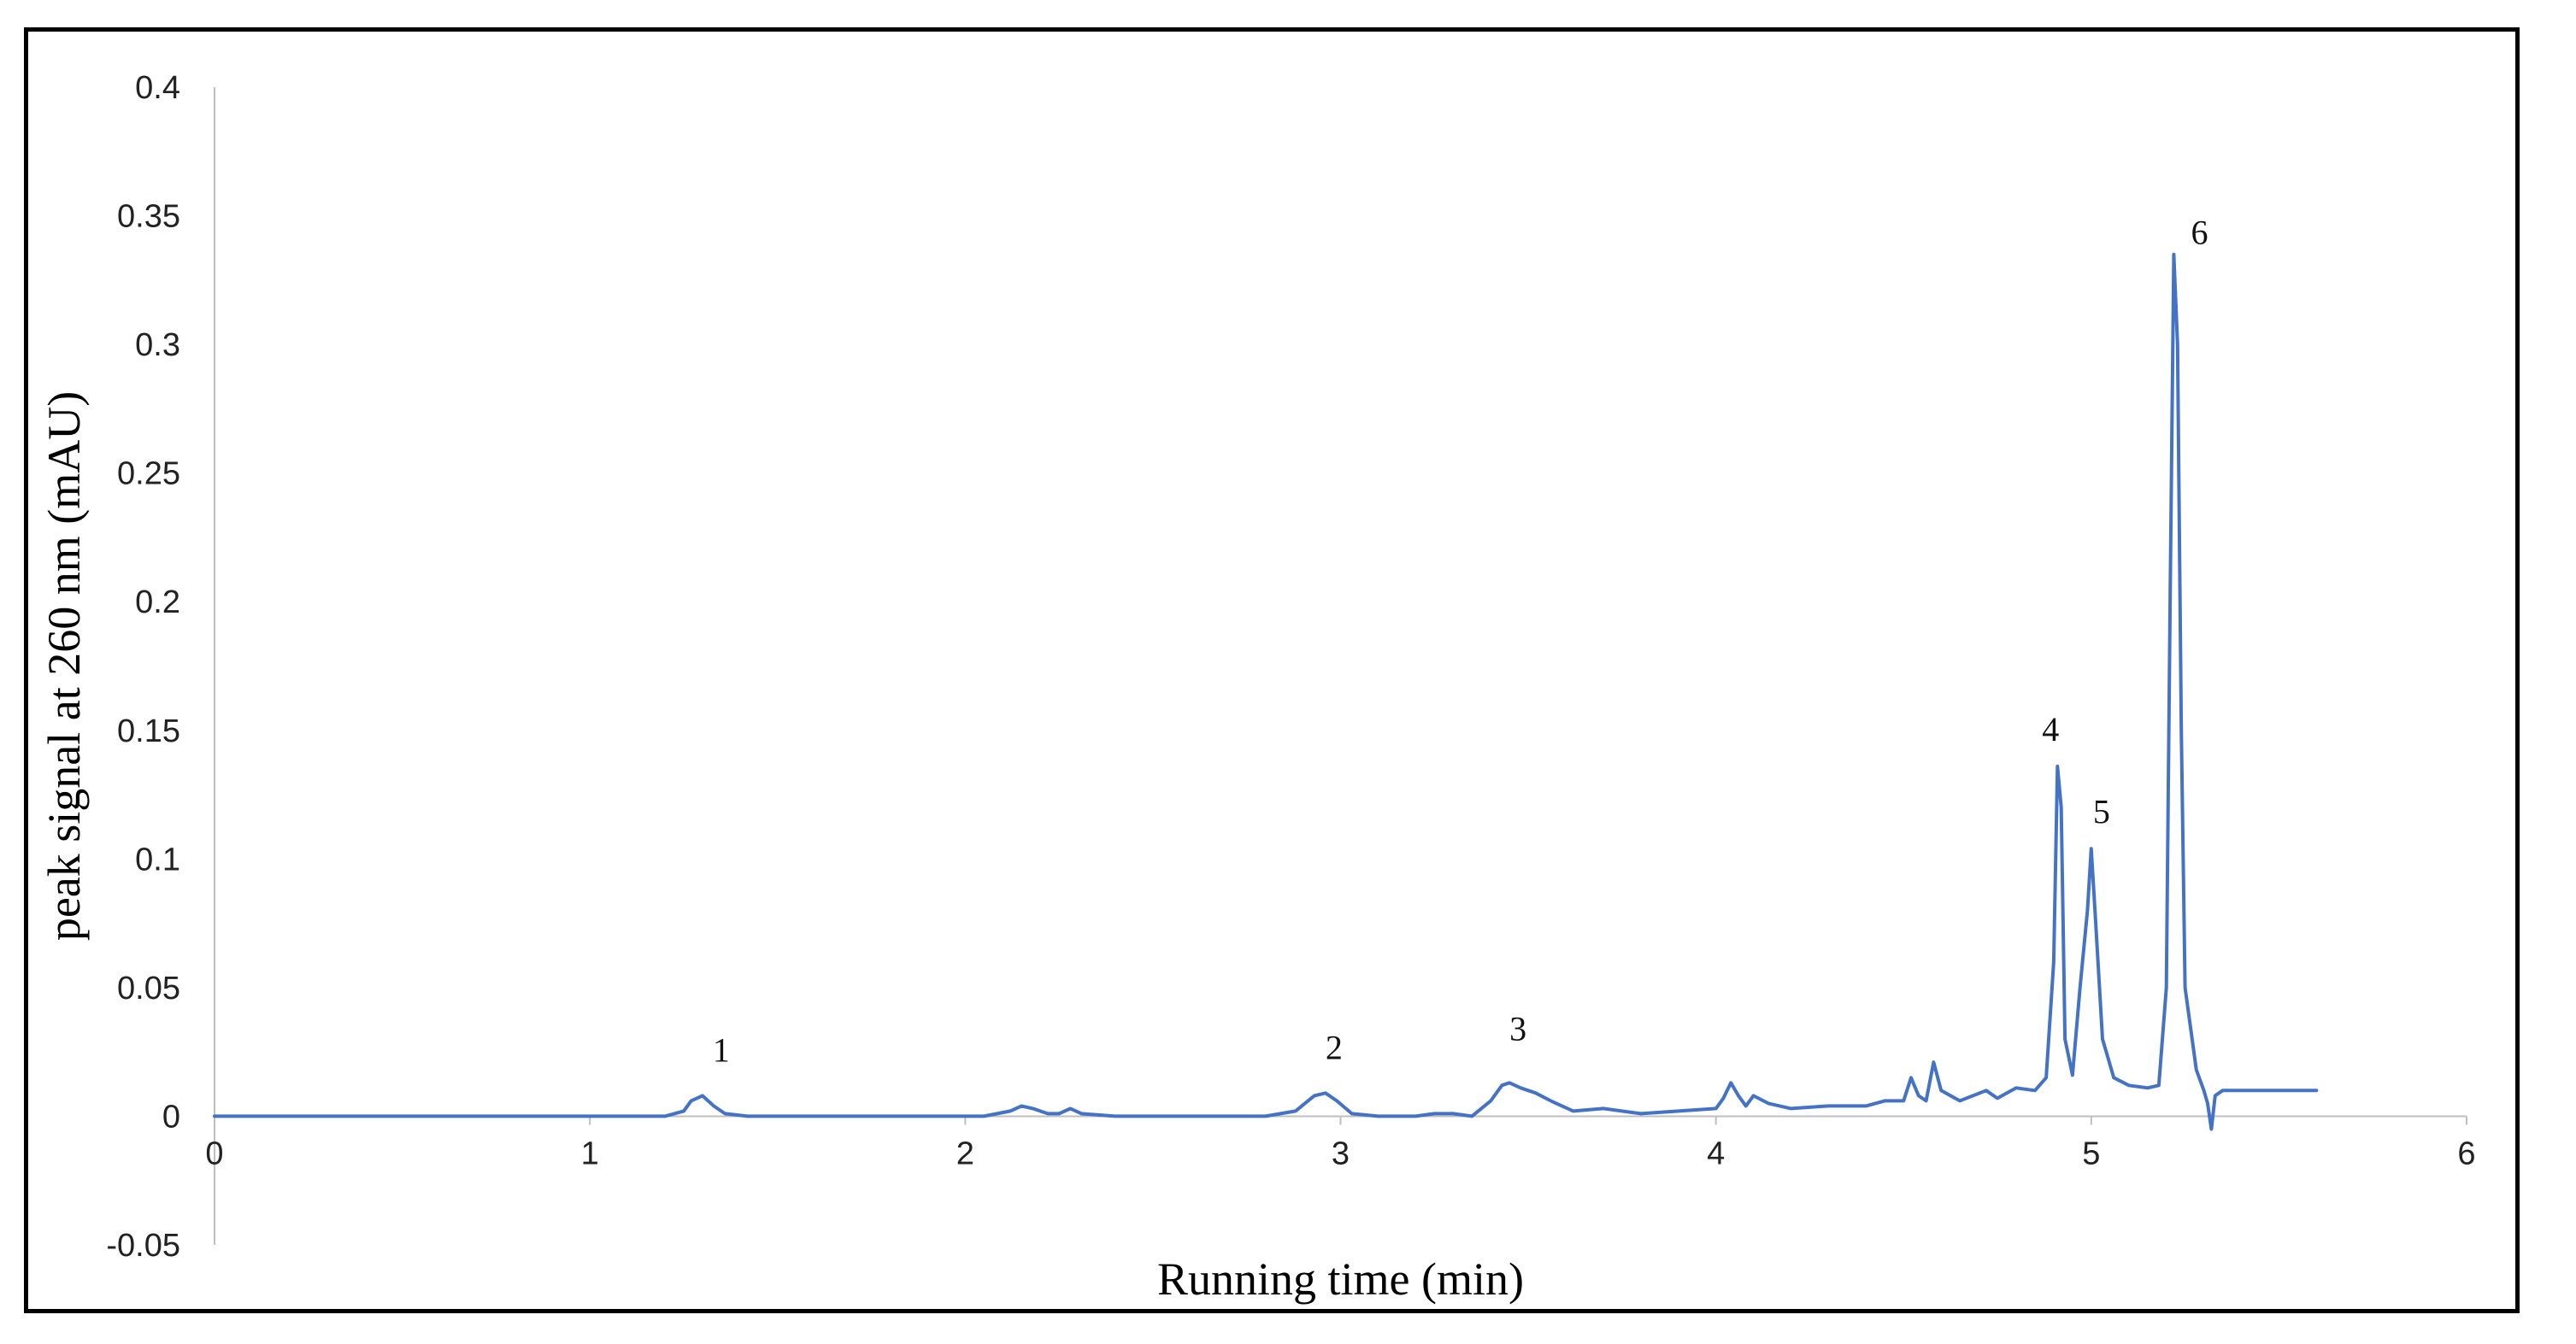 This screenshot has width=2576, height=1344. Describe the element at coordinates (1517, 1028) in the screenshot. I see `peak-label: 3` at that location.